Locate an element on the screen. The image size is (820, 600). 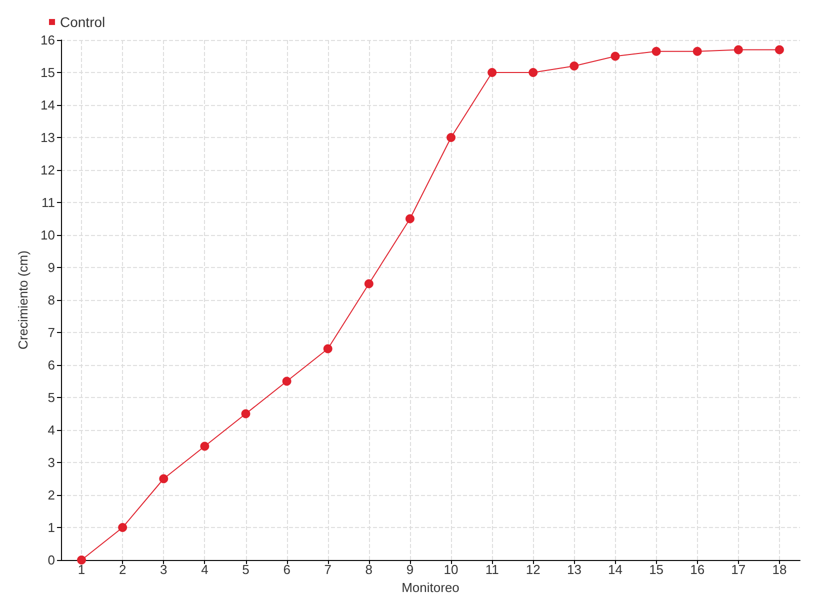
legend-label: Control is located at coordinates (83, 22).